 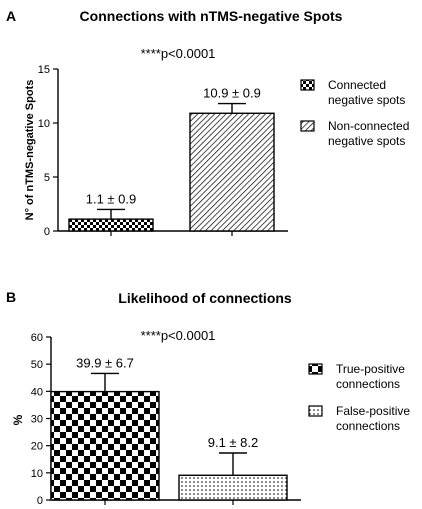 I want to click on y-tick-label: 15, so click(x=44, y=70).